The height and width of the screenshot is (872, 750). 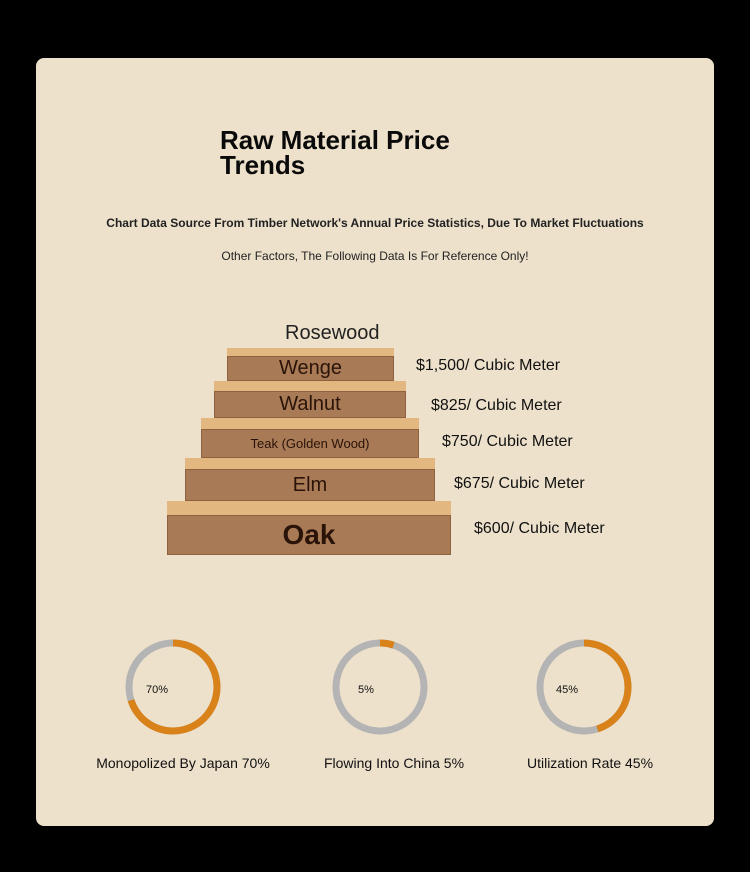 What do you see at coordinates (394, 763) in the screenshot?
I see `stat-label-china: Flowing Into China 5%` at bounding box center [394, 763].